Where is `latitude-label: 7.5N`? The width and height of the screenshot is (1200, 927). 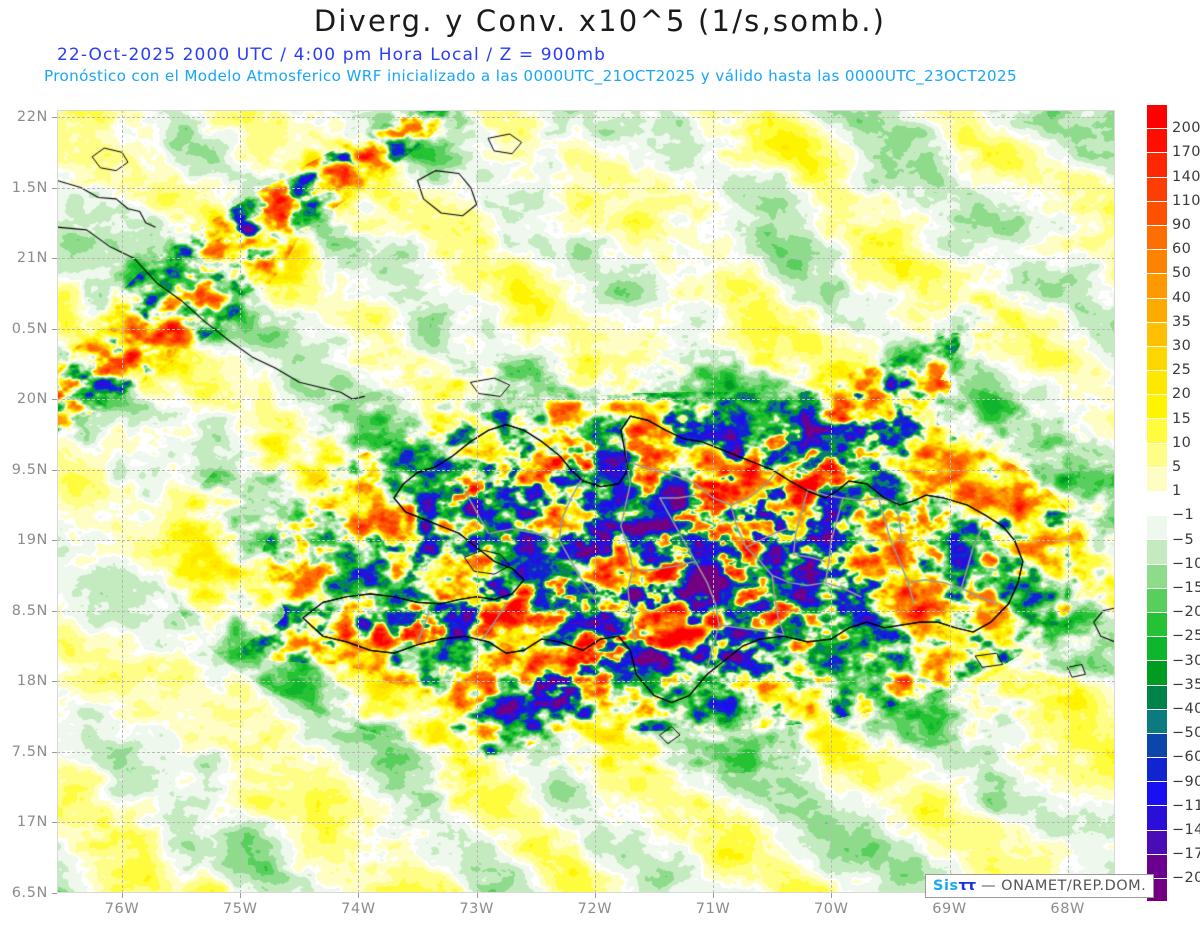
latitude-label: 7.5N is located at coordinates (29, 751).